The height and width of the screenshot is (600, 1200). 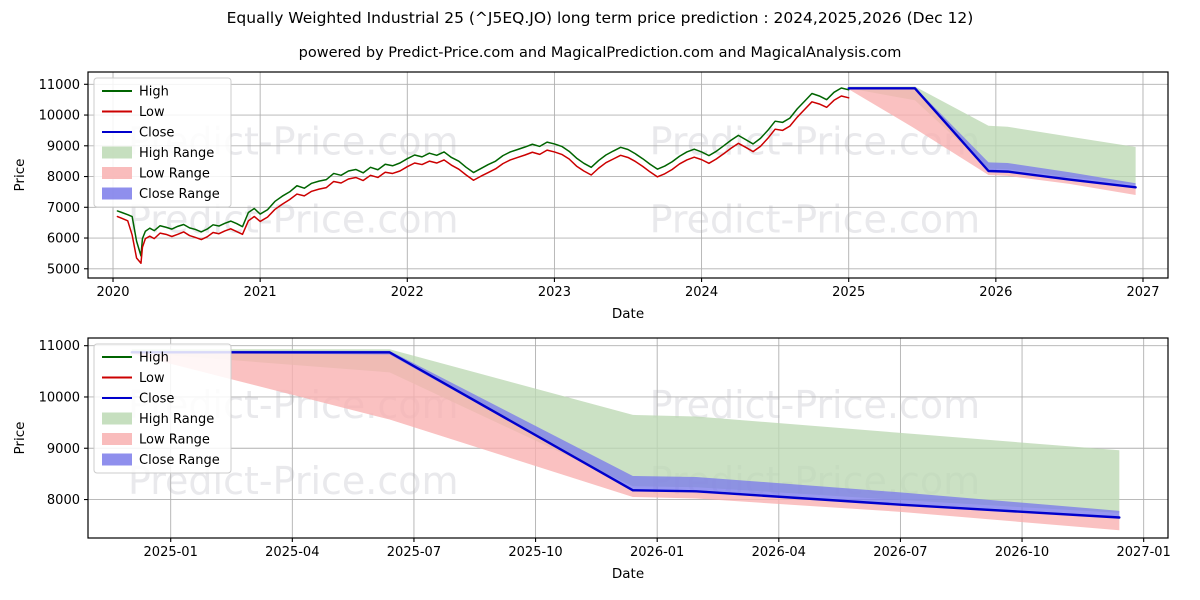 I want to click on y-tick-label: 6000, so click(x=63, y=239).